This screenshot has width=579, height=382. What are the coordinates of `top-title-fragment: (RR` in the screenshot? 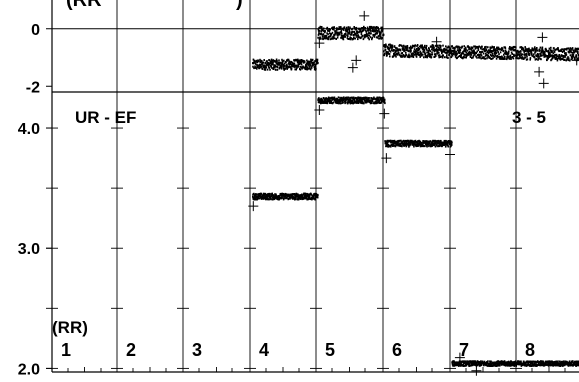 It's located at (84, 5).